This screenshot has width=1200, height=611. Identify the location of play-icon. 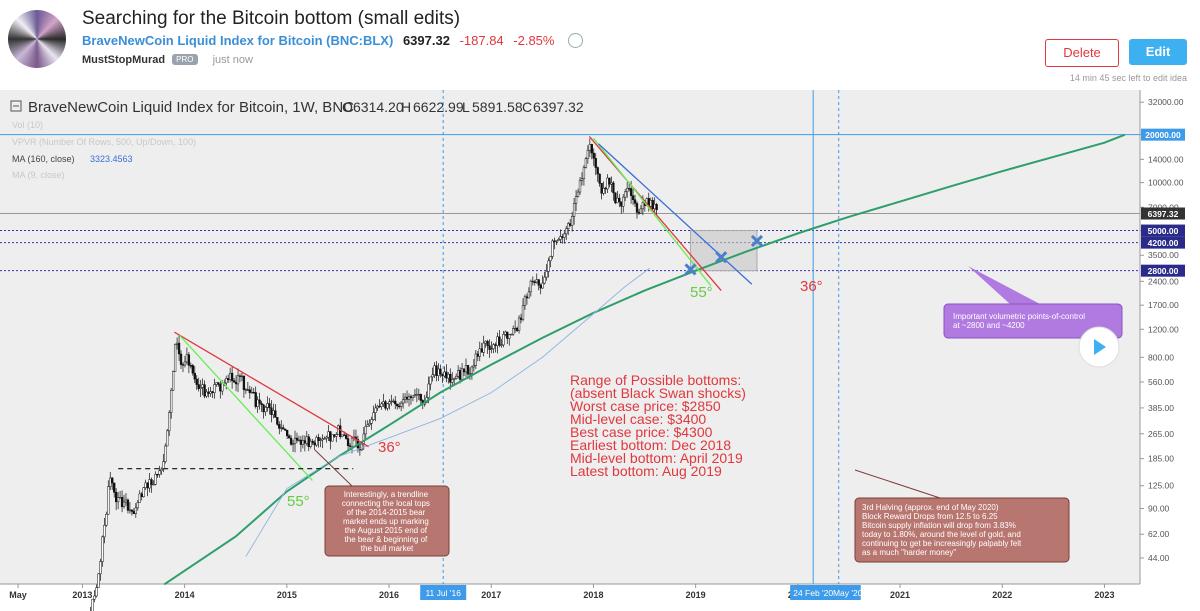
(1100, 347).